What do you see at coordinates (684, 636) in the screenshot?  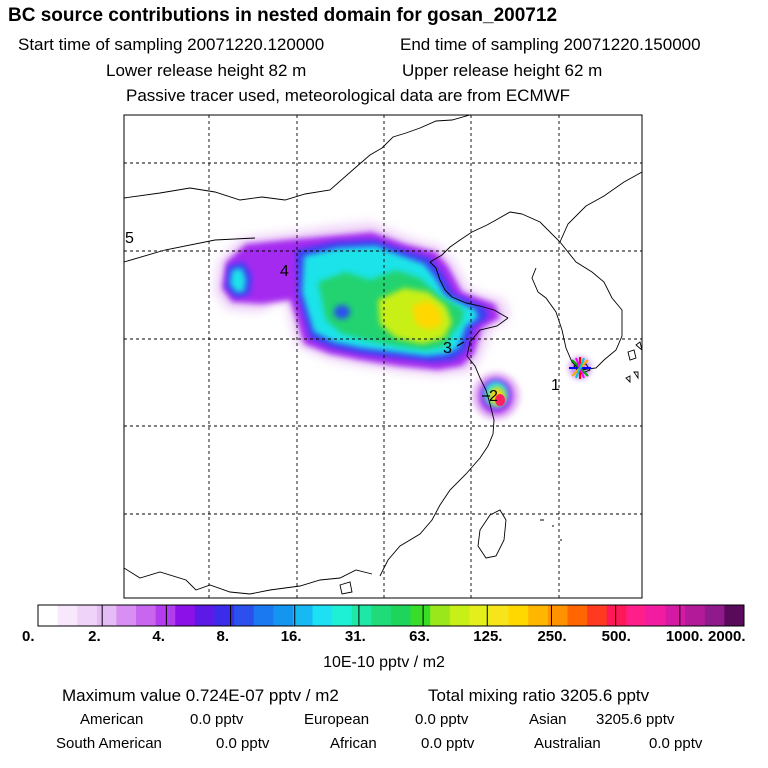 I see `colorbar-tick-label: 1000.` at bounding box center [684, 636].